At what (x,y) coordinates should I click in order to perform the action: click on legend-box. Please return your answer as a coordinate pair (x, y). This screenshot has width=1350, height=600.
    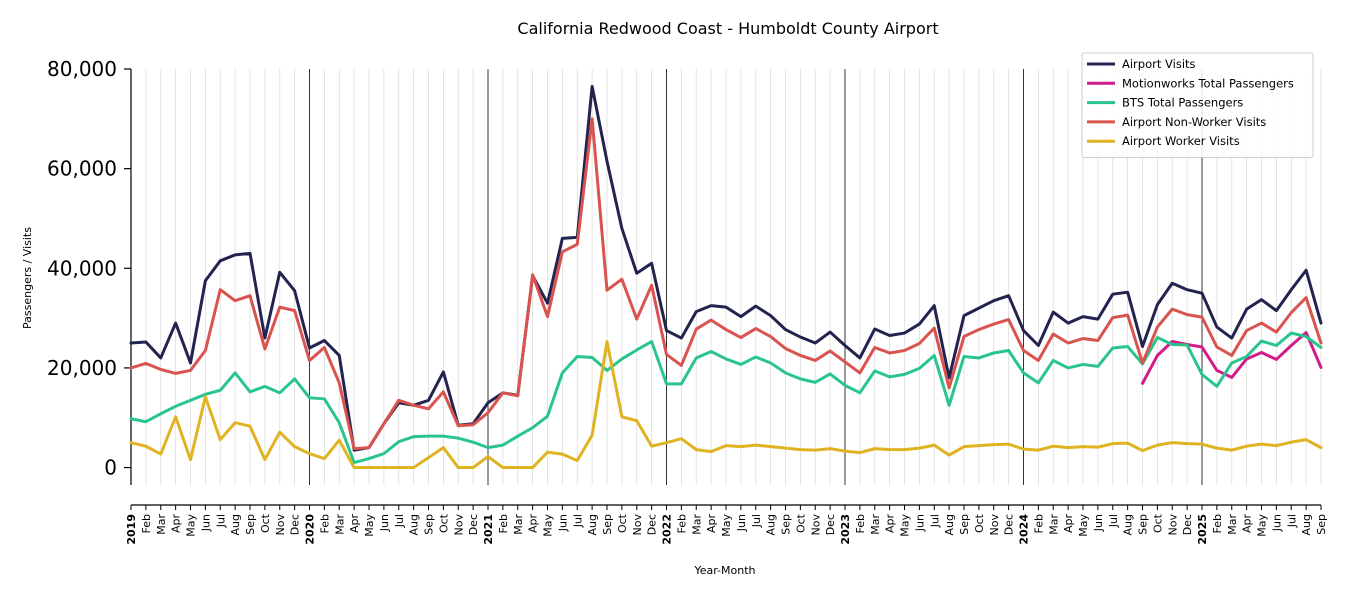
    Looking at the image, I should click on (1197, 105).